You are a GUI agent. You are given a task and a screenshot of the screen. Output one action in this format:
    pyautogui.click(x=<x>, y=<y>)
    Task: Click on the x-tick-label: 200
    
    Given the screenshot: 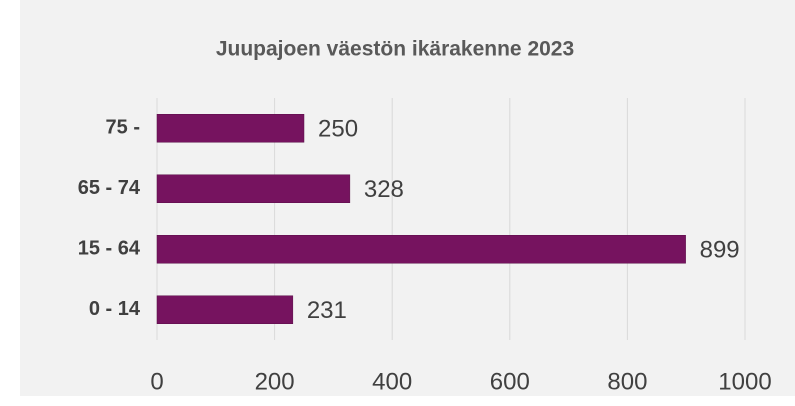 What is the action you would take?
    pyautogui.click(x=275, y=381)
    